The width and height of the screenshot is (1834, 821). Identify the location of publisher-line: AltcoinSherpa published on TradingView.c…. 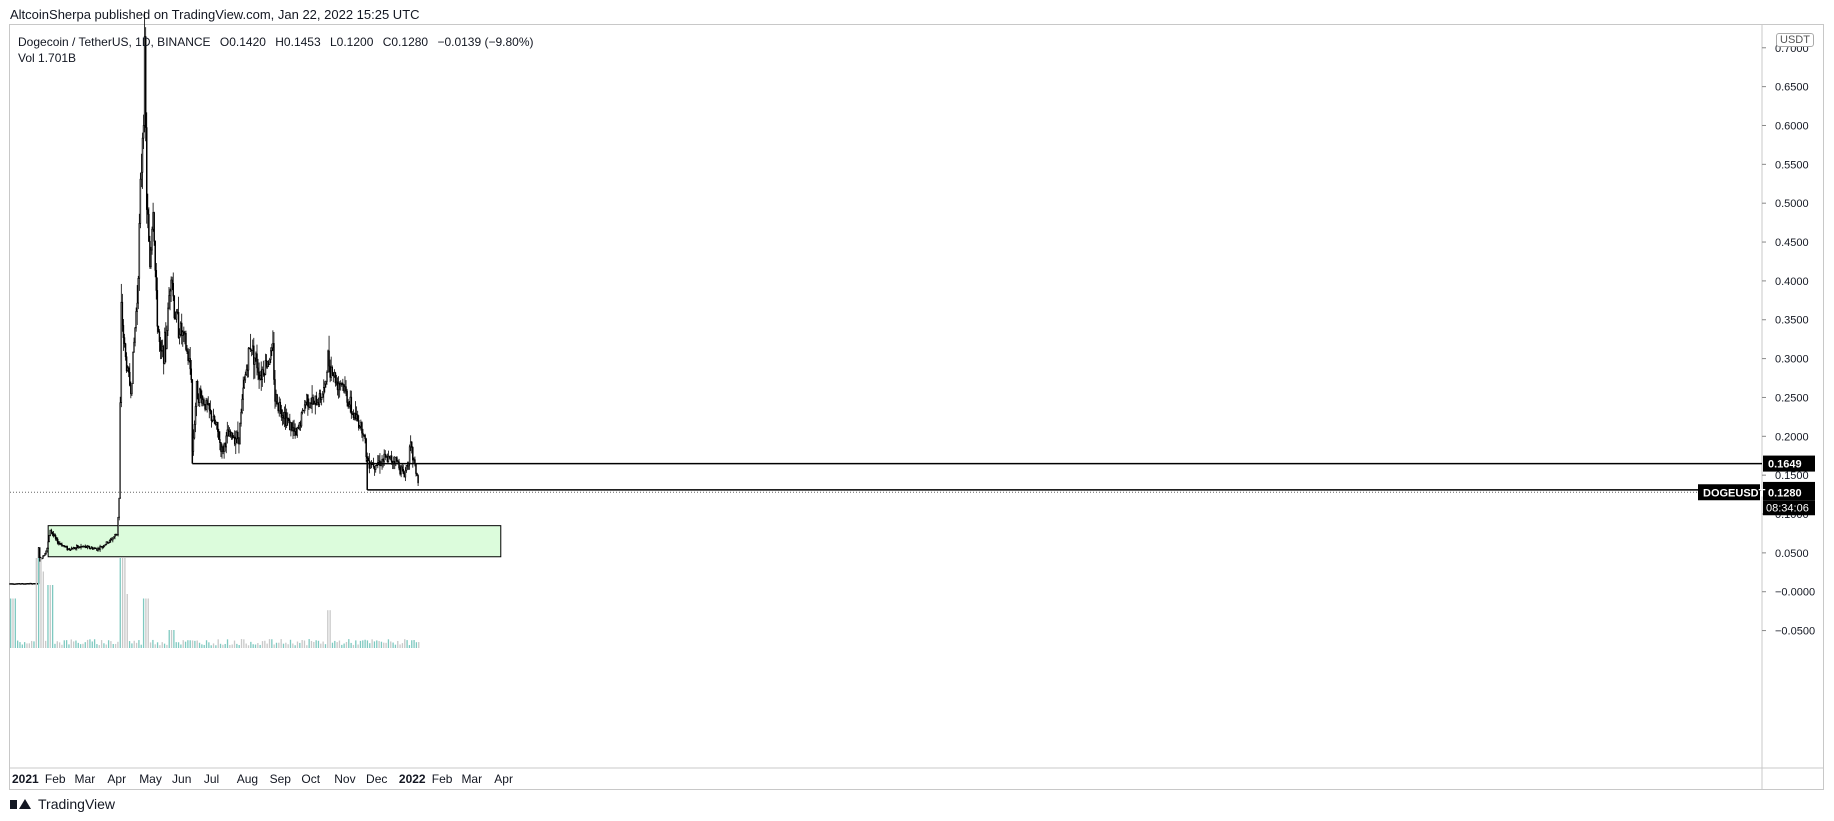
(215, 14).